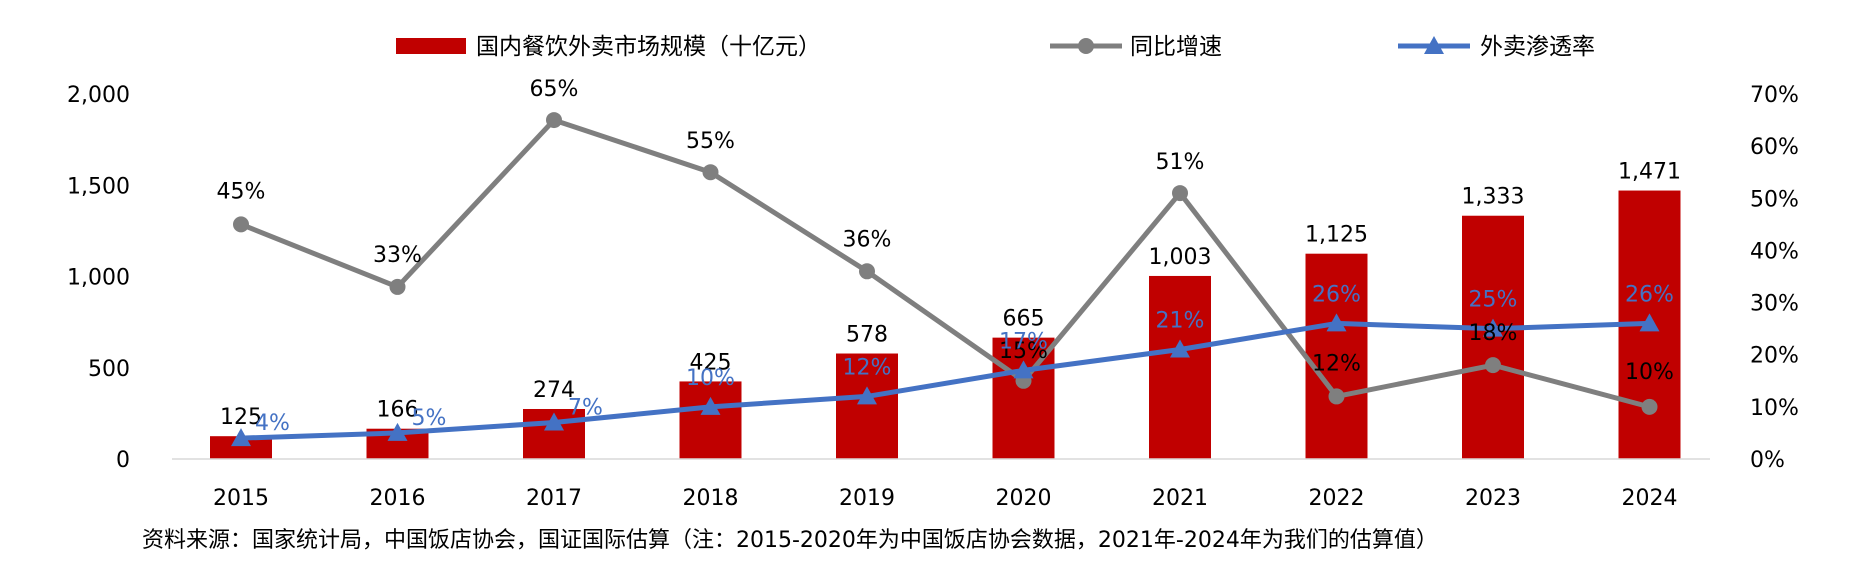 This screenshot has height=570, width=1857. I want to click on x-tick-label: 2020, so click(1024, 498).